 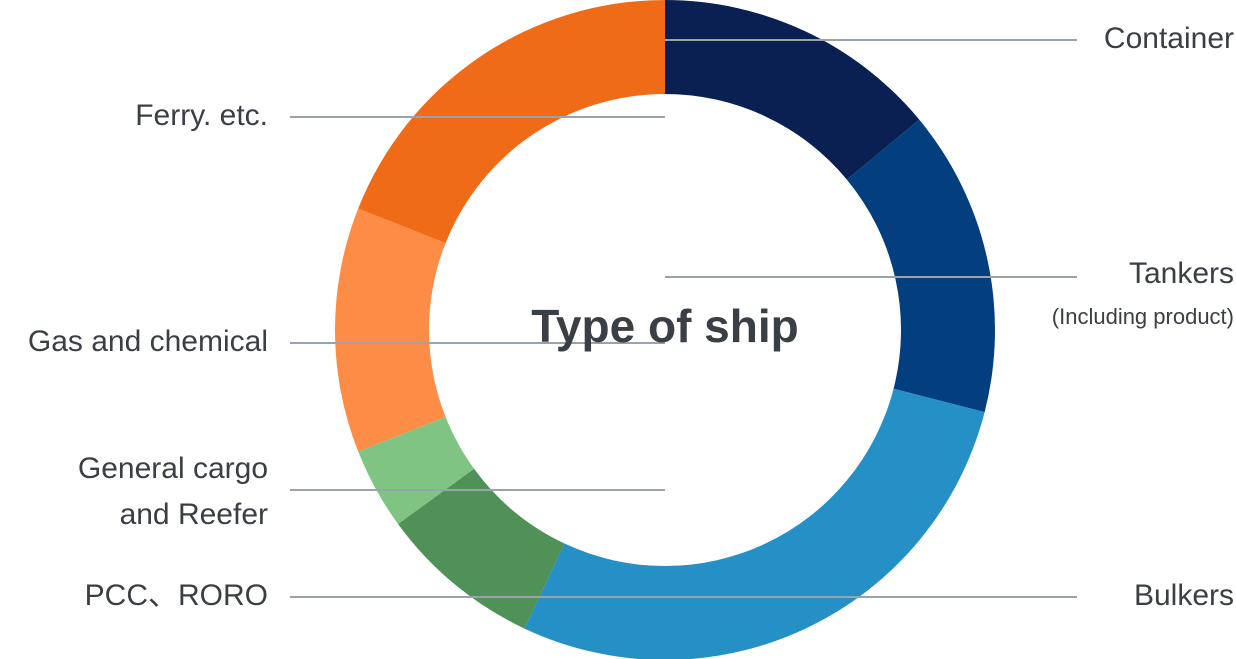 What do you see at coordinates (148, 341) in the screenshot?
I see `category-label: Gas and chemical` at bounding box center [148, 341].